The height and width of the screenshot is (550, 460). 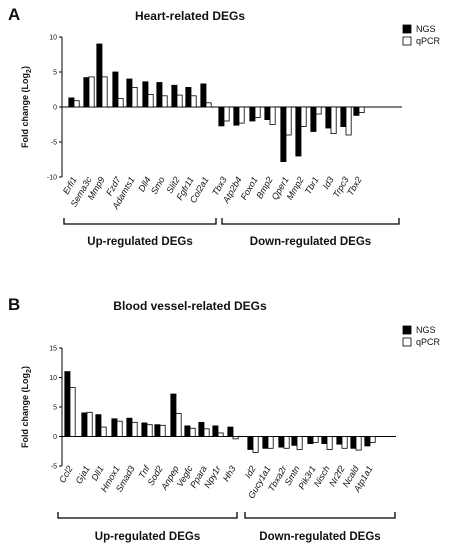 What do you see at coordinates (206, 432) in the screenshot?
I see `bar-qpcr-ppara` at bounding box center [206, 432].